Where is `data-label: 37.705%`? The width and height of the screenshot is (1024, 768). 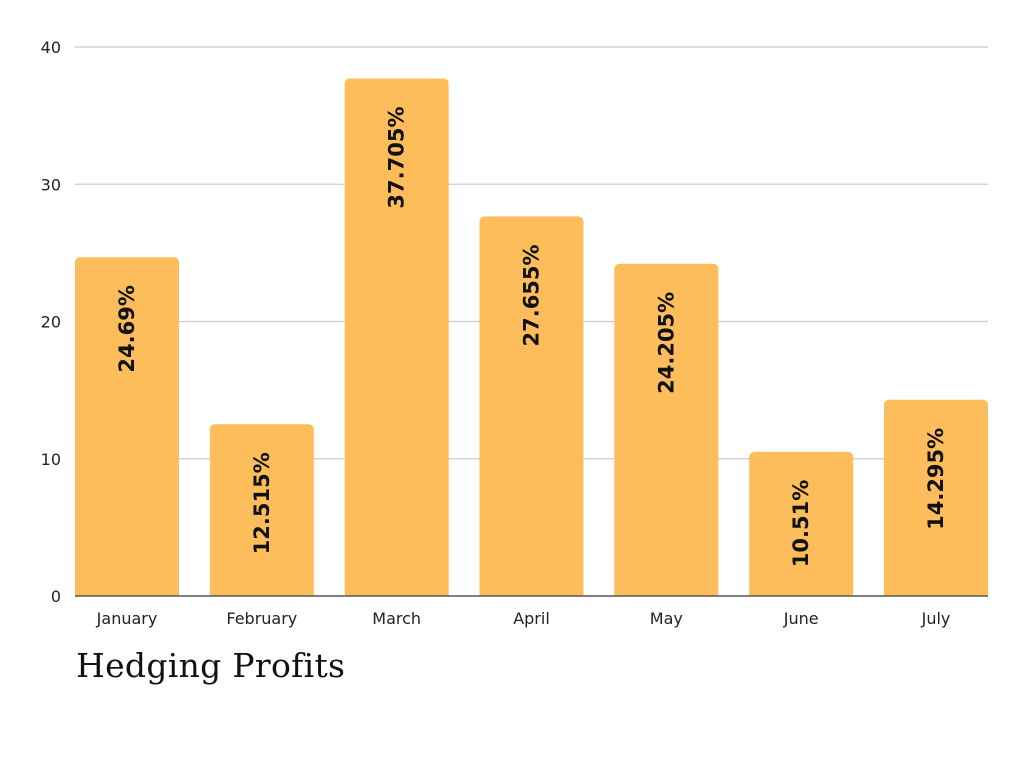
data-label: 37.705% is located at coordinates (397, 157).